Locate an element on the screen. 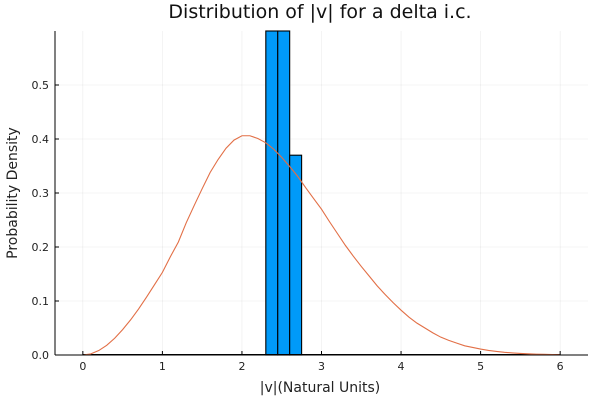 The image size is (600, 400). y-ticks: 0.0 0.1 0.2 0.3 0.4 0.5 is located at coordinates (45, 220).